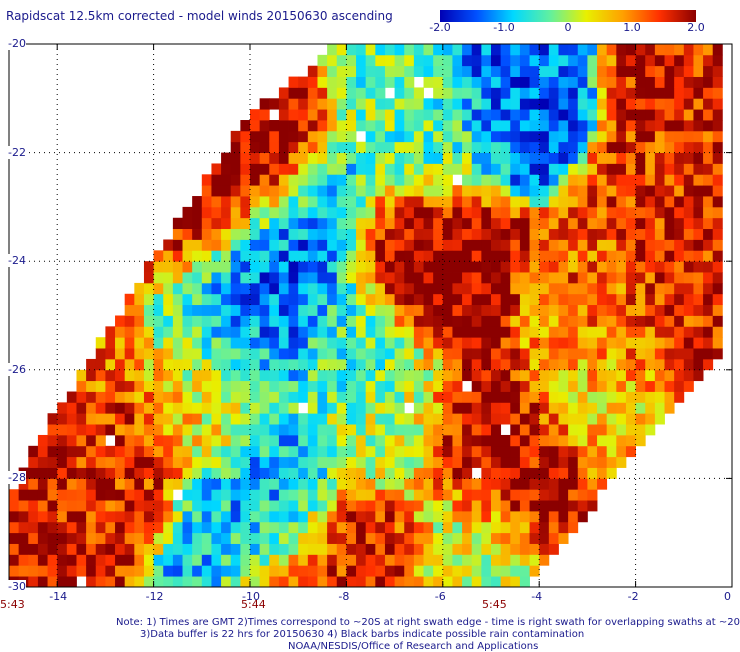  I want to click on x-tick-label: -4, so click(537, 596).